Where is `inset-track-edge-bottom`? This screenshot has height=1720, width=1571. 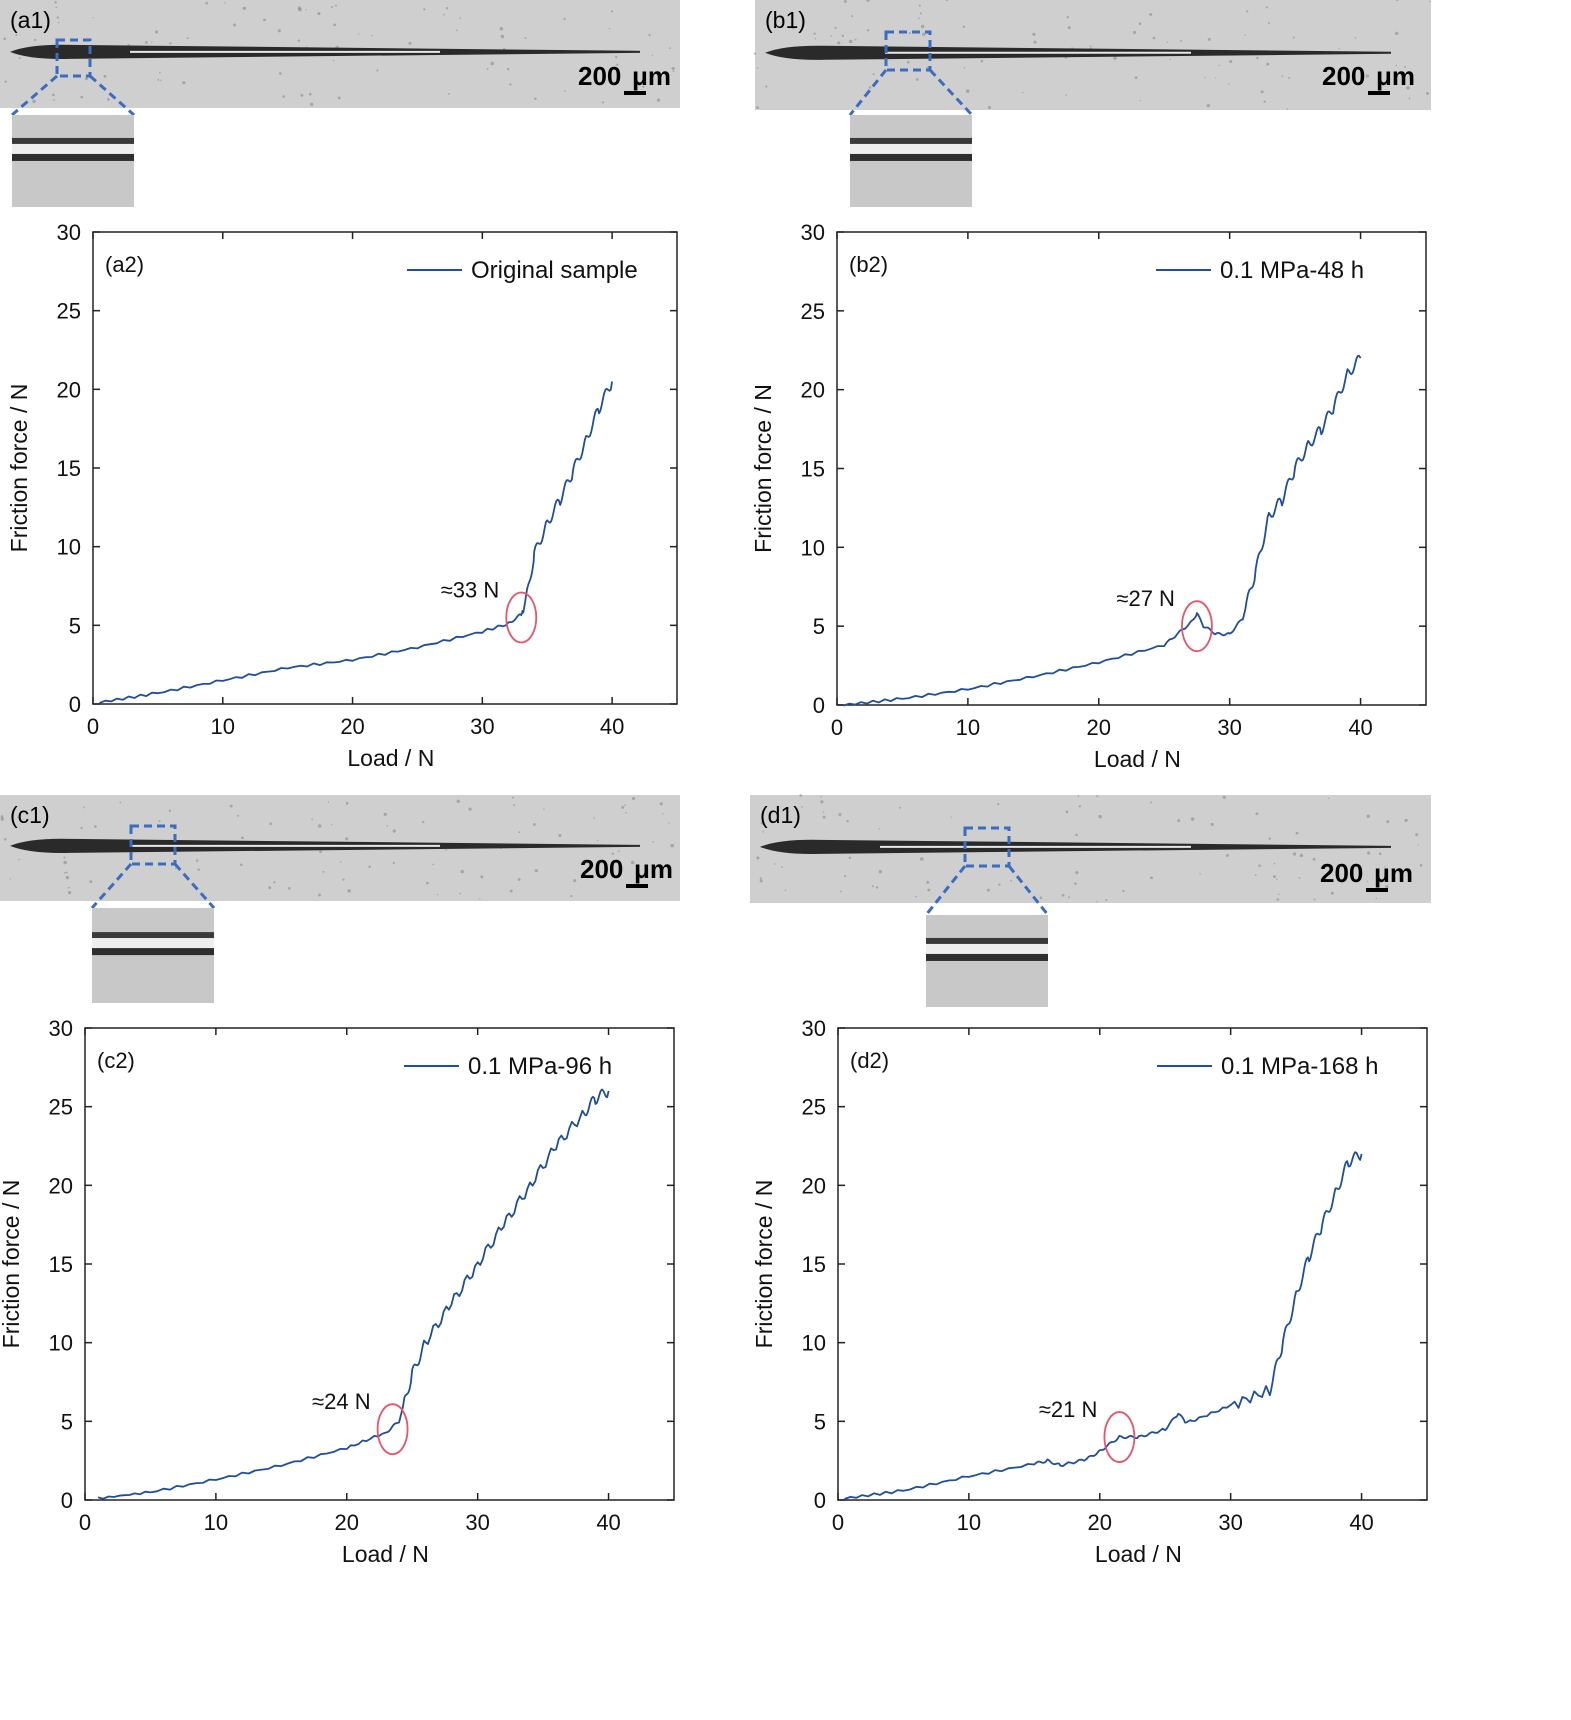 inset-track-edge-bottom is located at coordinates (153, 952).